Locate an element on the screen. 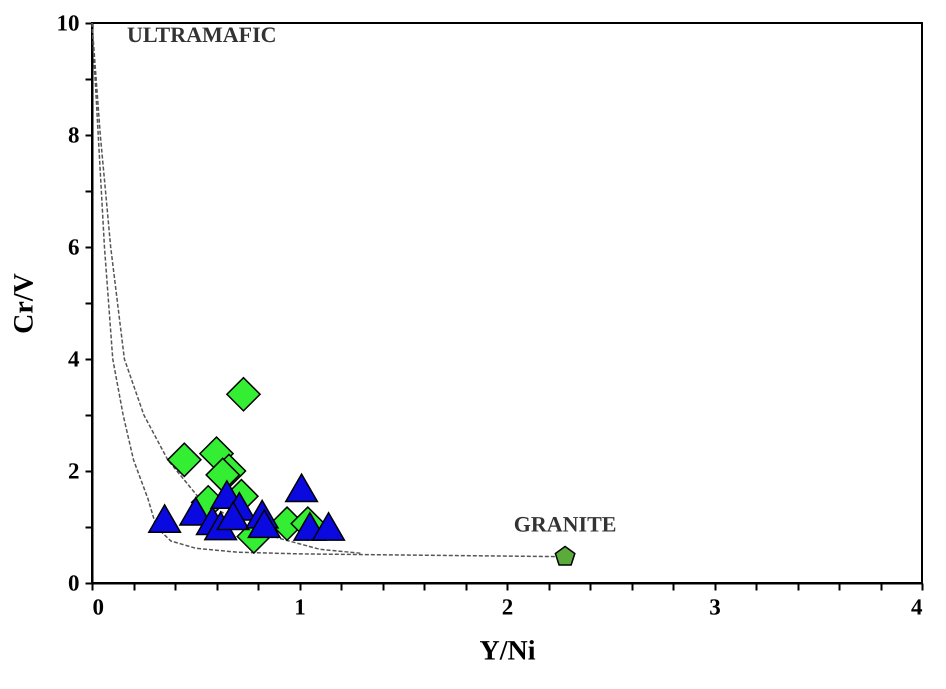 This screenshot has width=946, height=689. x-tick-label: 3 is located at coordinates (715, 607).